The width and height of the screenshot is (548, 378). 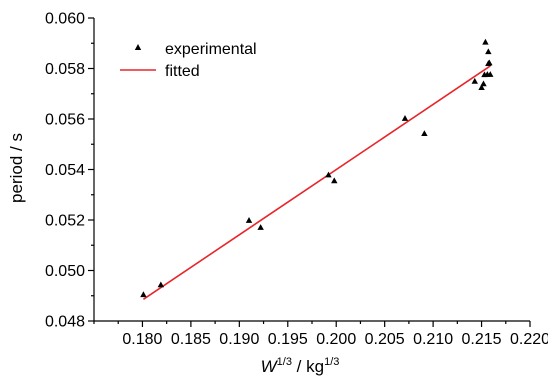 I want to click on y-axis-label: period / s, so click(x=16, y=168).